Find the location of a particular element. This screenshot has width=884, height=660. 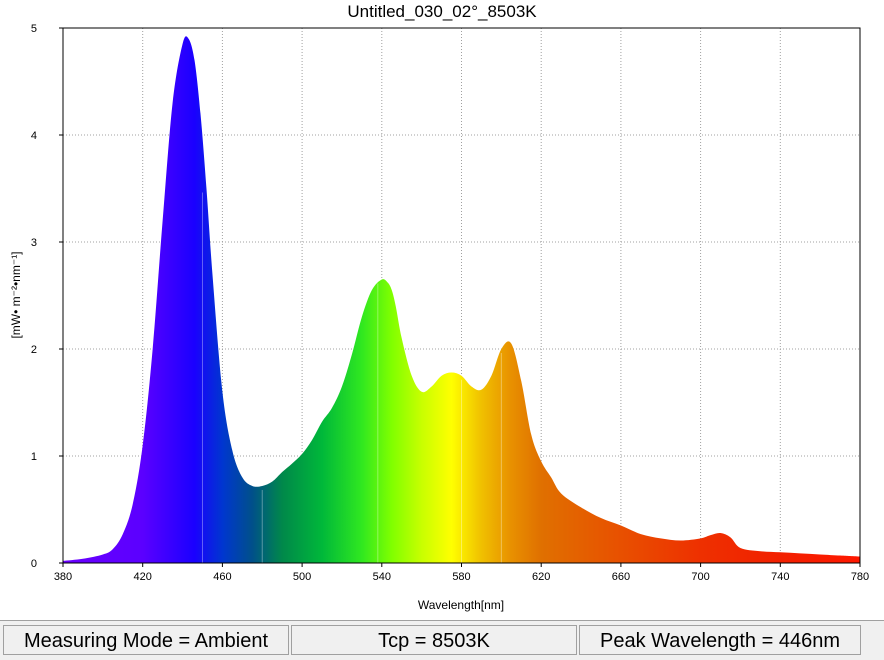

y-tick-label: 2 is located at coordinates (34, 350).